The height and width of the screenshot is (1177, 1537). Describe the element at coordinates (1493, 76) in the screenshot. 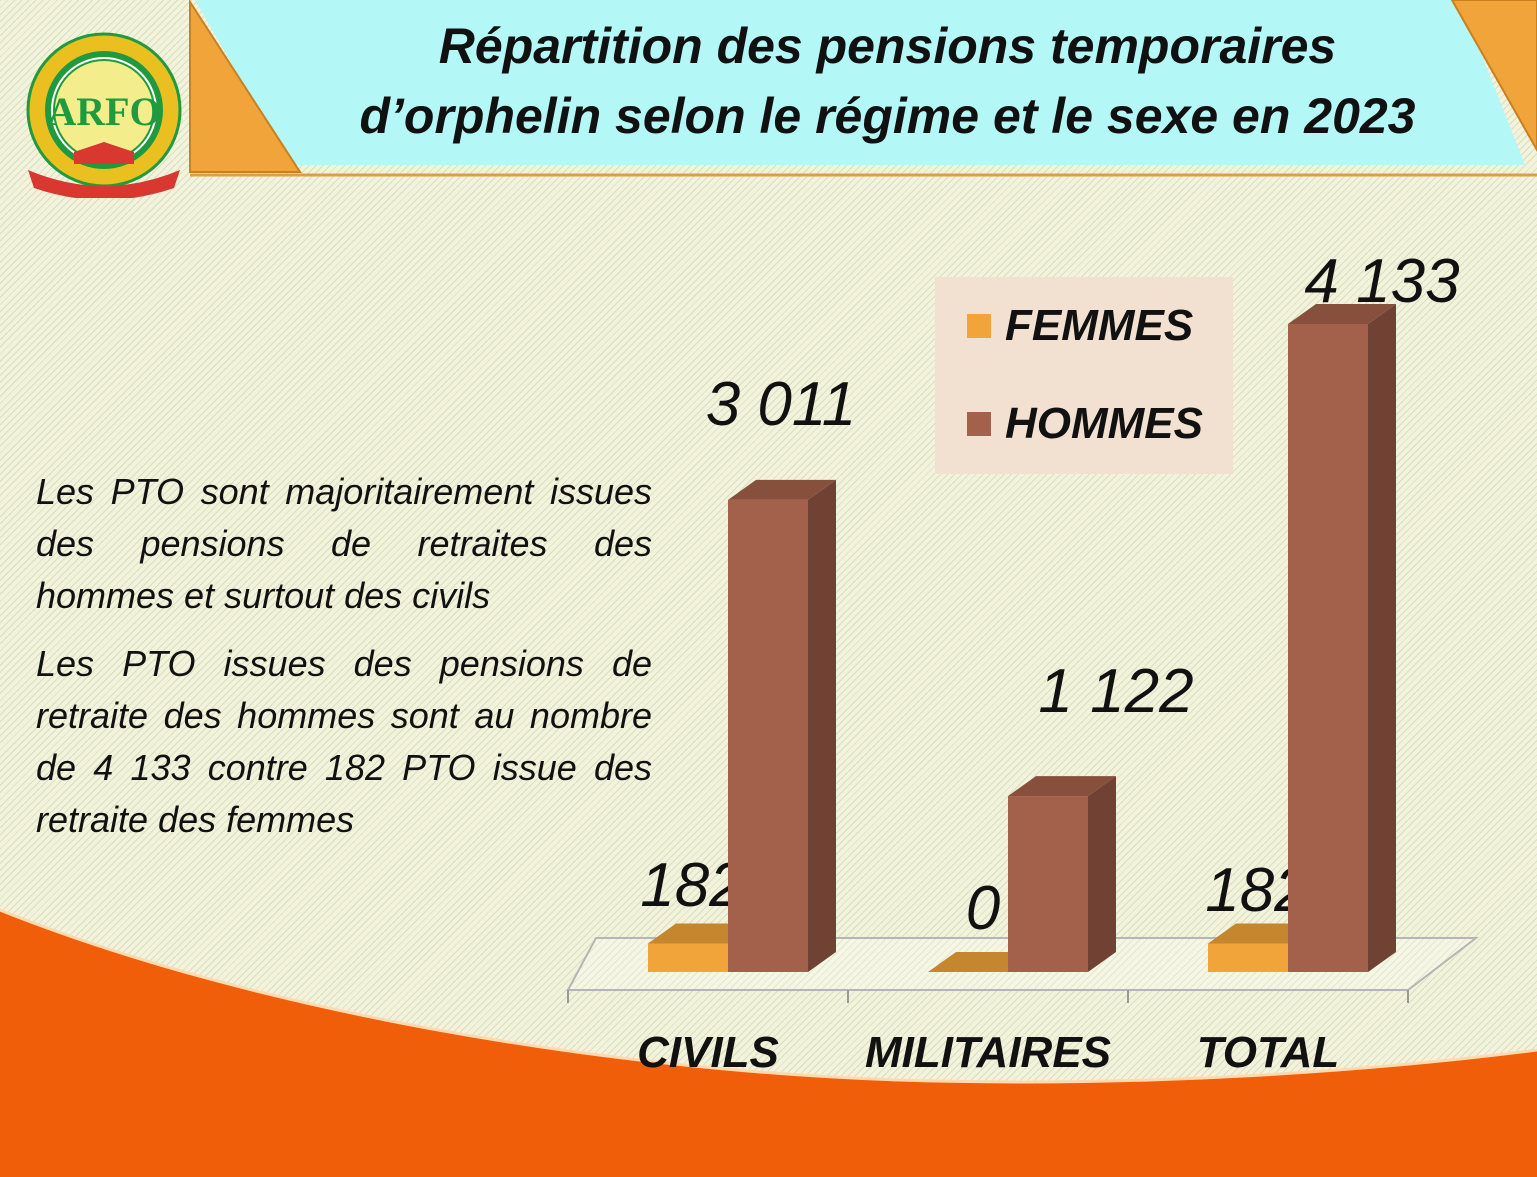

I see `title-corner-right` at that location.